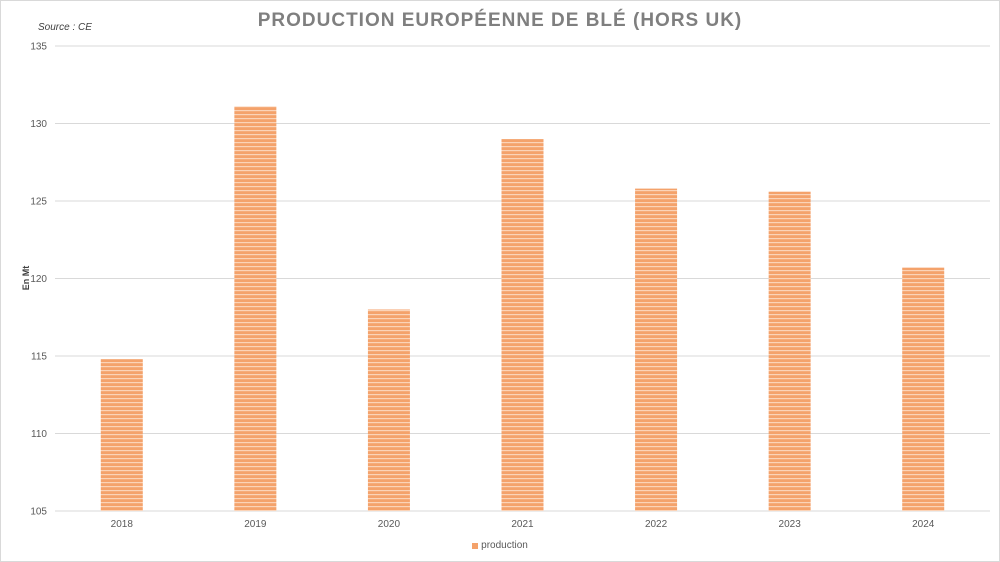  Describe the element at coordinates (789, 351) in the screenshot. I see `bar-2023` at that location.